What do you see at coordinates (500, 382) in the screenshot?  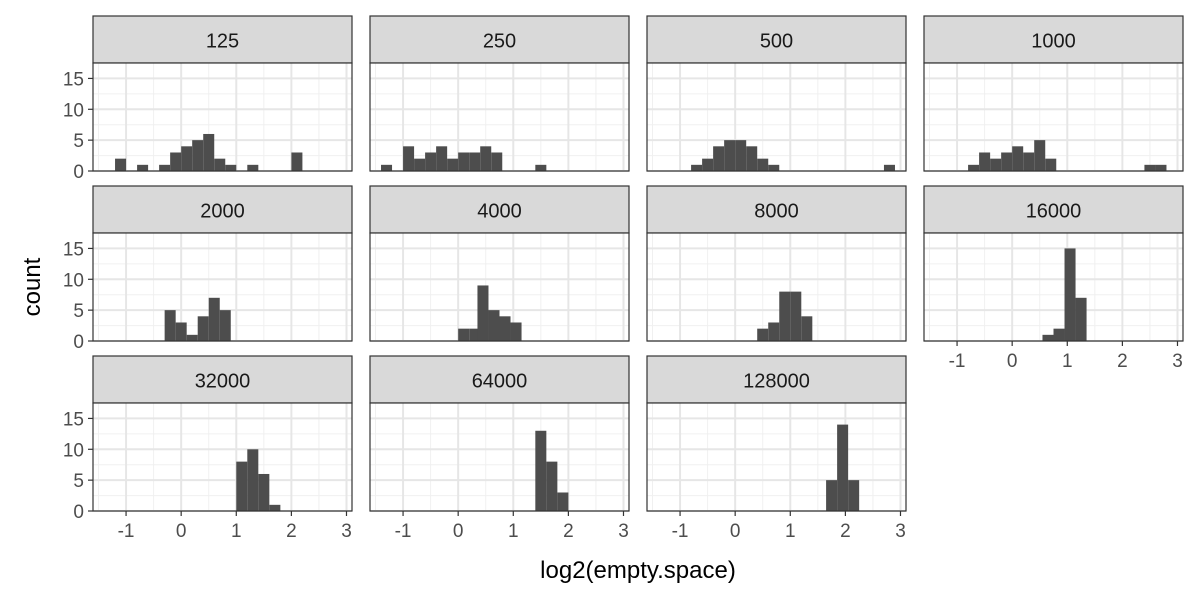 I see `facet-strip-label: 64000` at bounding box center [500, 382].